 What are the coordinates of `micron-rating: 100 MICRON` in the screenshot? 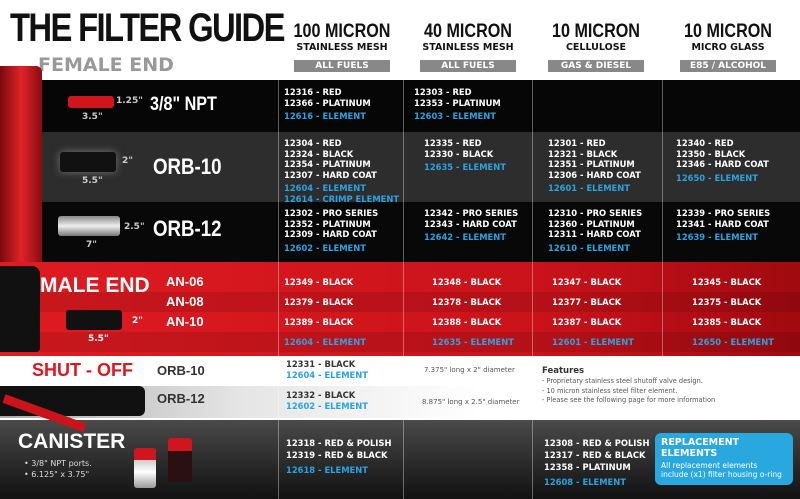 It's located at (342, 31).